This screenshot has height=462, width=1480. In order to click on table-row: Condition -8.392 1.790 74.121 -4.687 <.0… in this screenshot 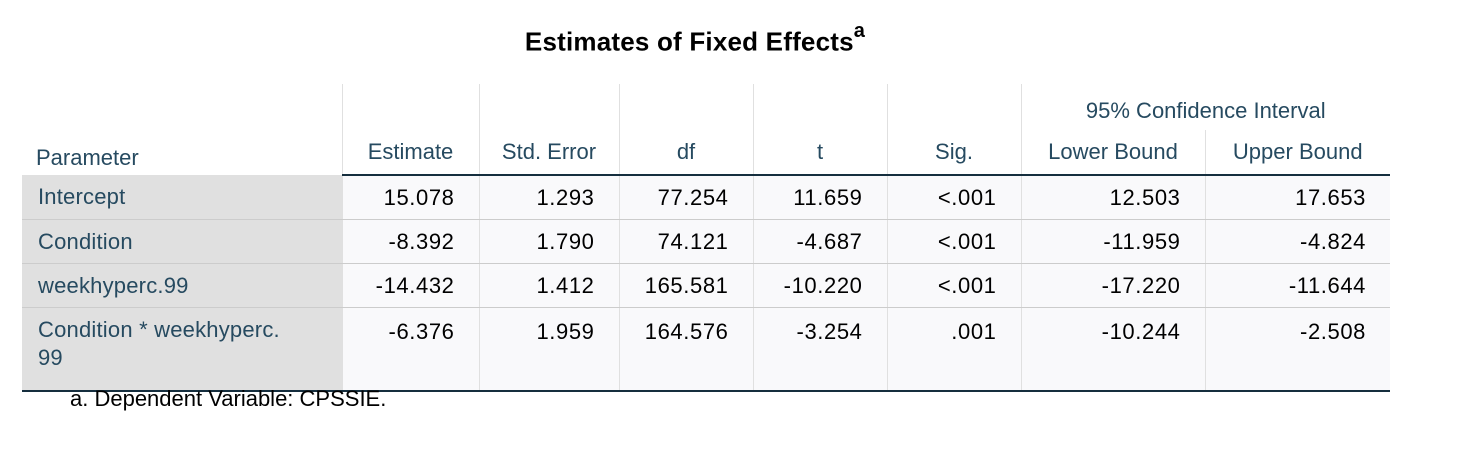, I will do `click(706, 241)`.